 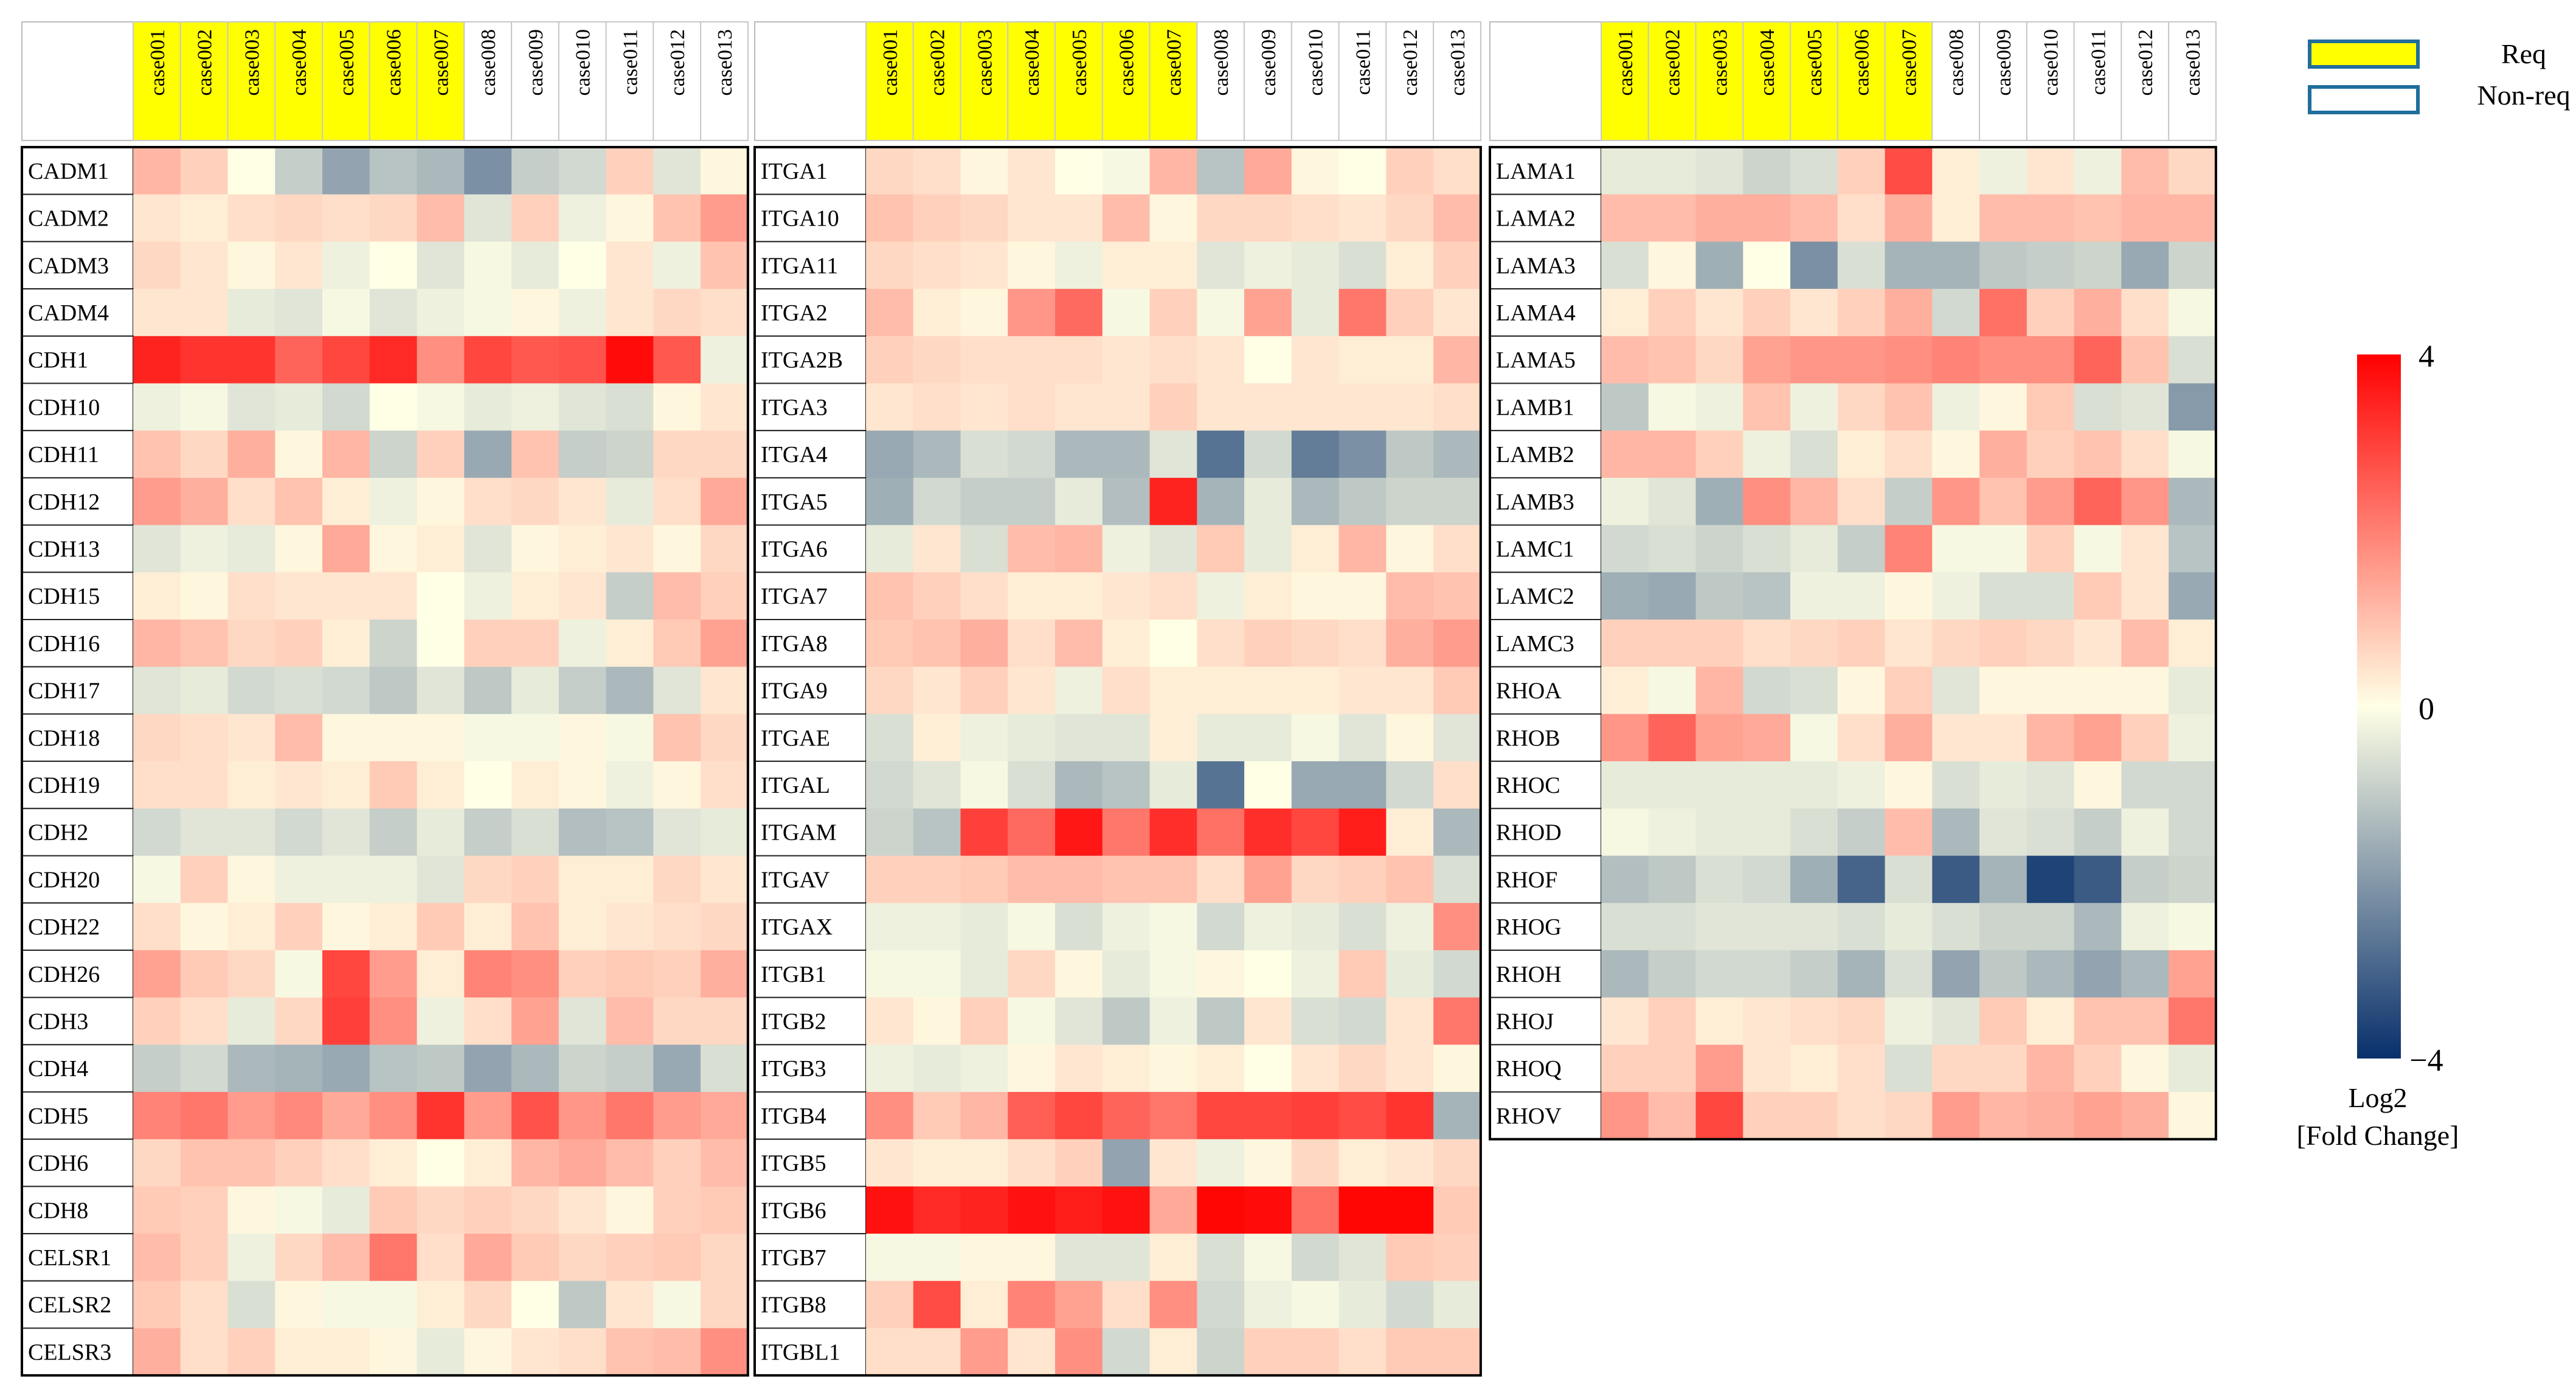 I want to click on heatmap-cell-CADM4-case009, so click(x=535, y=313).